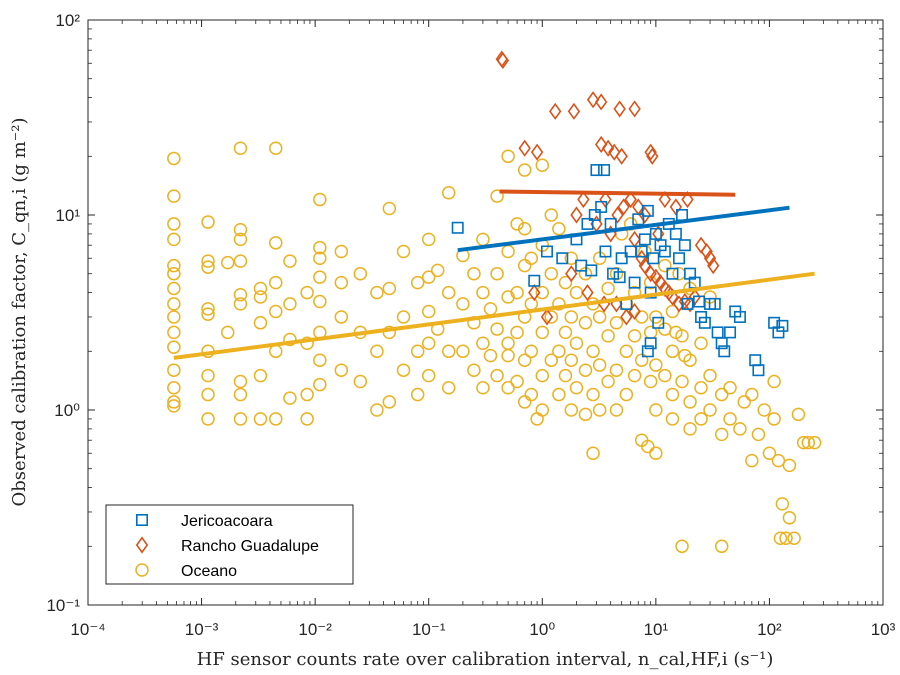 The image size is (900, 675). I want to click on x-tick-label: 10⁻¹, so click(429, 629).